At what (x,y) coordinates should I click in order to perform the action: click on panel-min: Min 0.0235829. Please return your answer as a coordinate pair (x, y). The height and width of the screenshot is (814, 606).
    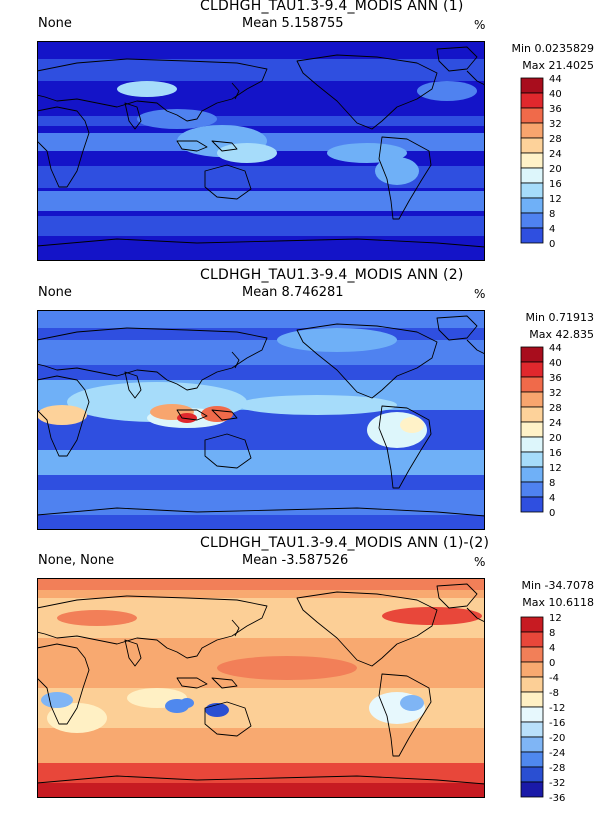
    Looking at the image, I should click on (553, 48).